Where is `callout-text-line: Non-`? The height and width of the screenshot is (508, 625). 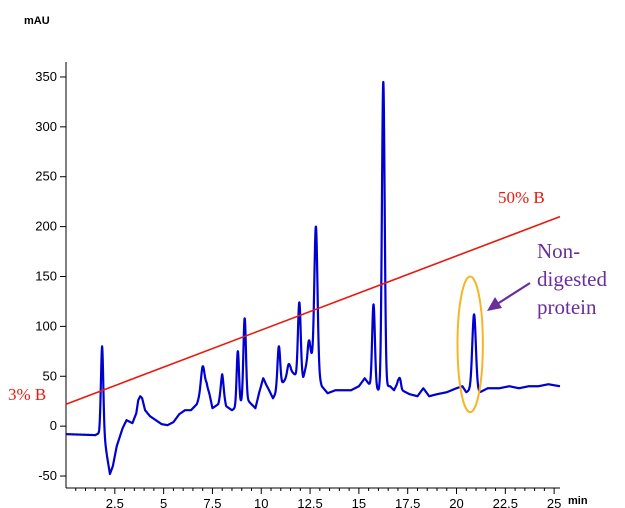
callout-text-line: Non- is located at coordinates (558, 251).